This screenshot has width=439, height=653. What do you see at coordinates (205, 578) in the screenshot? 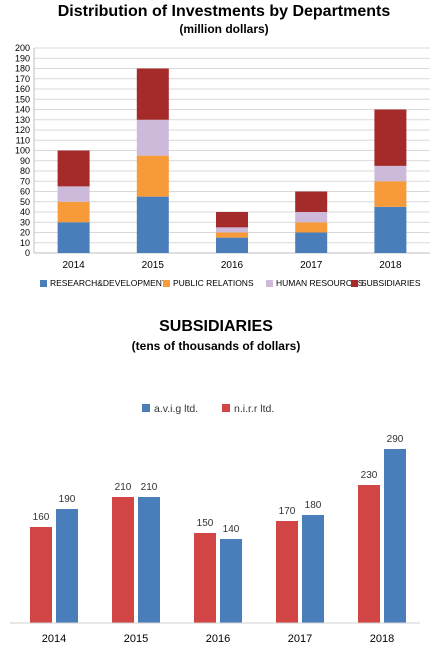
I see `bar-n-i-r-r-ltd-2016` at bounding box center [205, 578].